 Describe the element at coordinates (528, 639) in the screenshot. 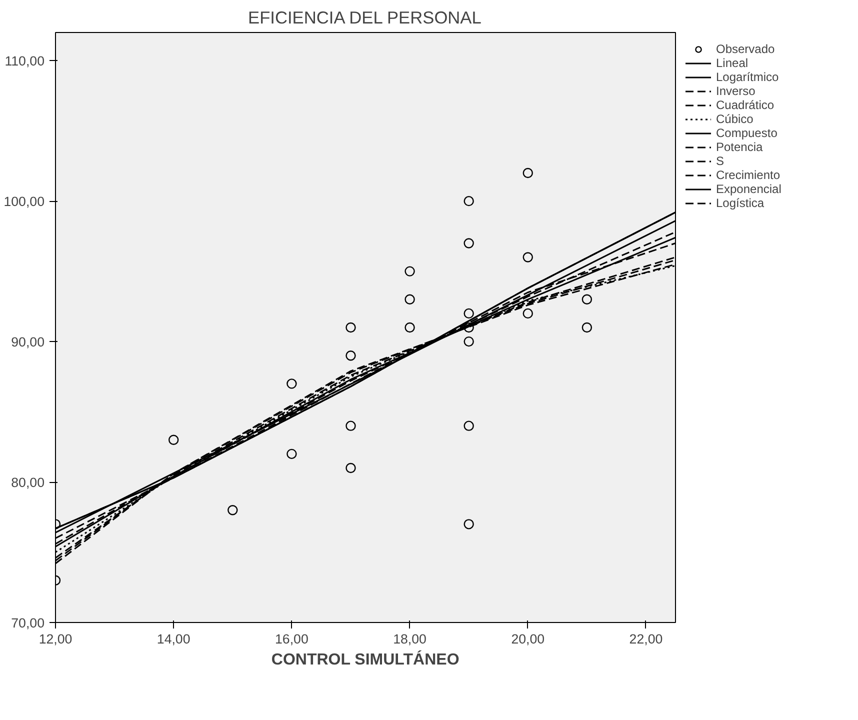

I see `x-tick-label: 20,00` at that location.